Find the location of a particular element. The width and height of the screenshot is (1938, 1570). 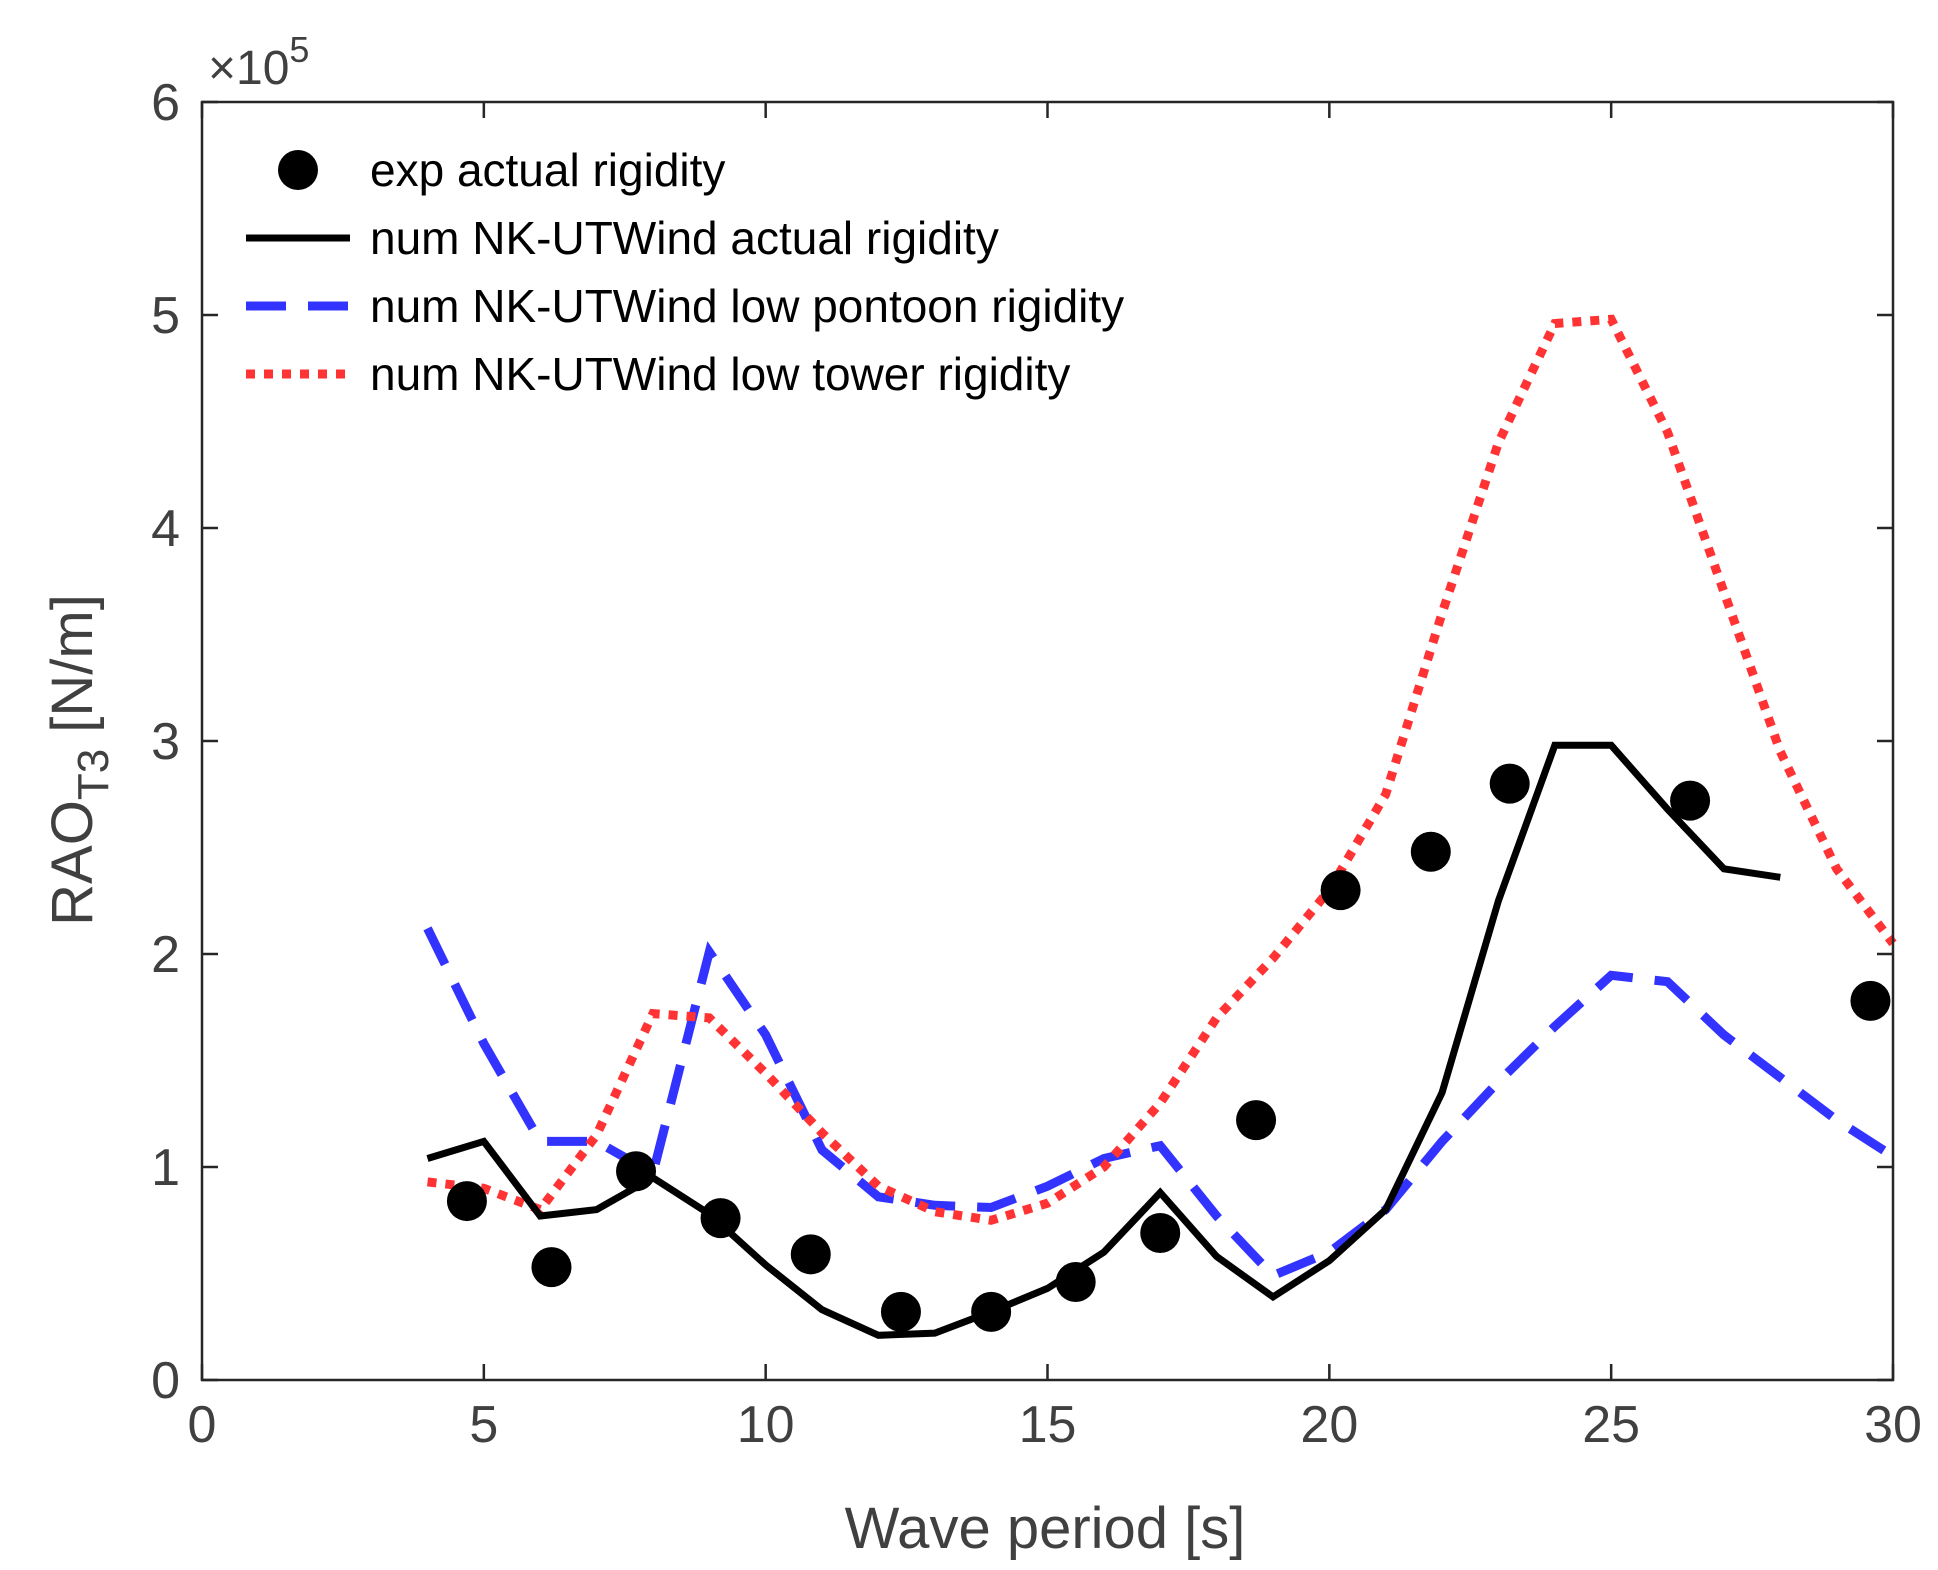

x-axis-title: Wave period [s] is located at coordinates (1045, 1528).